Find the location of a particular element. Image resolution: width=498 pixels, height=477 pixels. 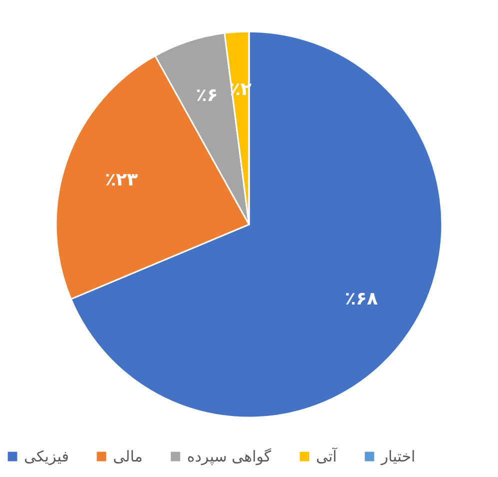

legend-label: اختیار is located at coordinates (398, 457).